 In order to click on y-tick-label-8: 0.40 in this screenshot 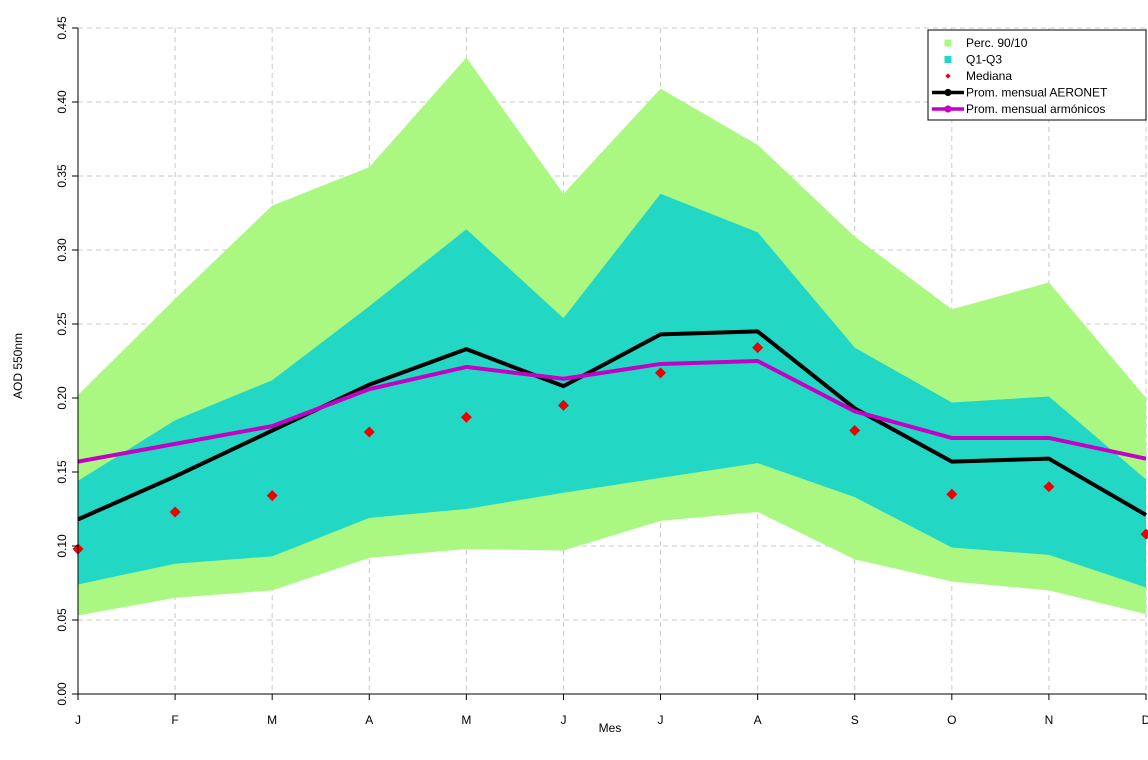, I will do `click(62, 102)`.